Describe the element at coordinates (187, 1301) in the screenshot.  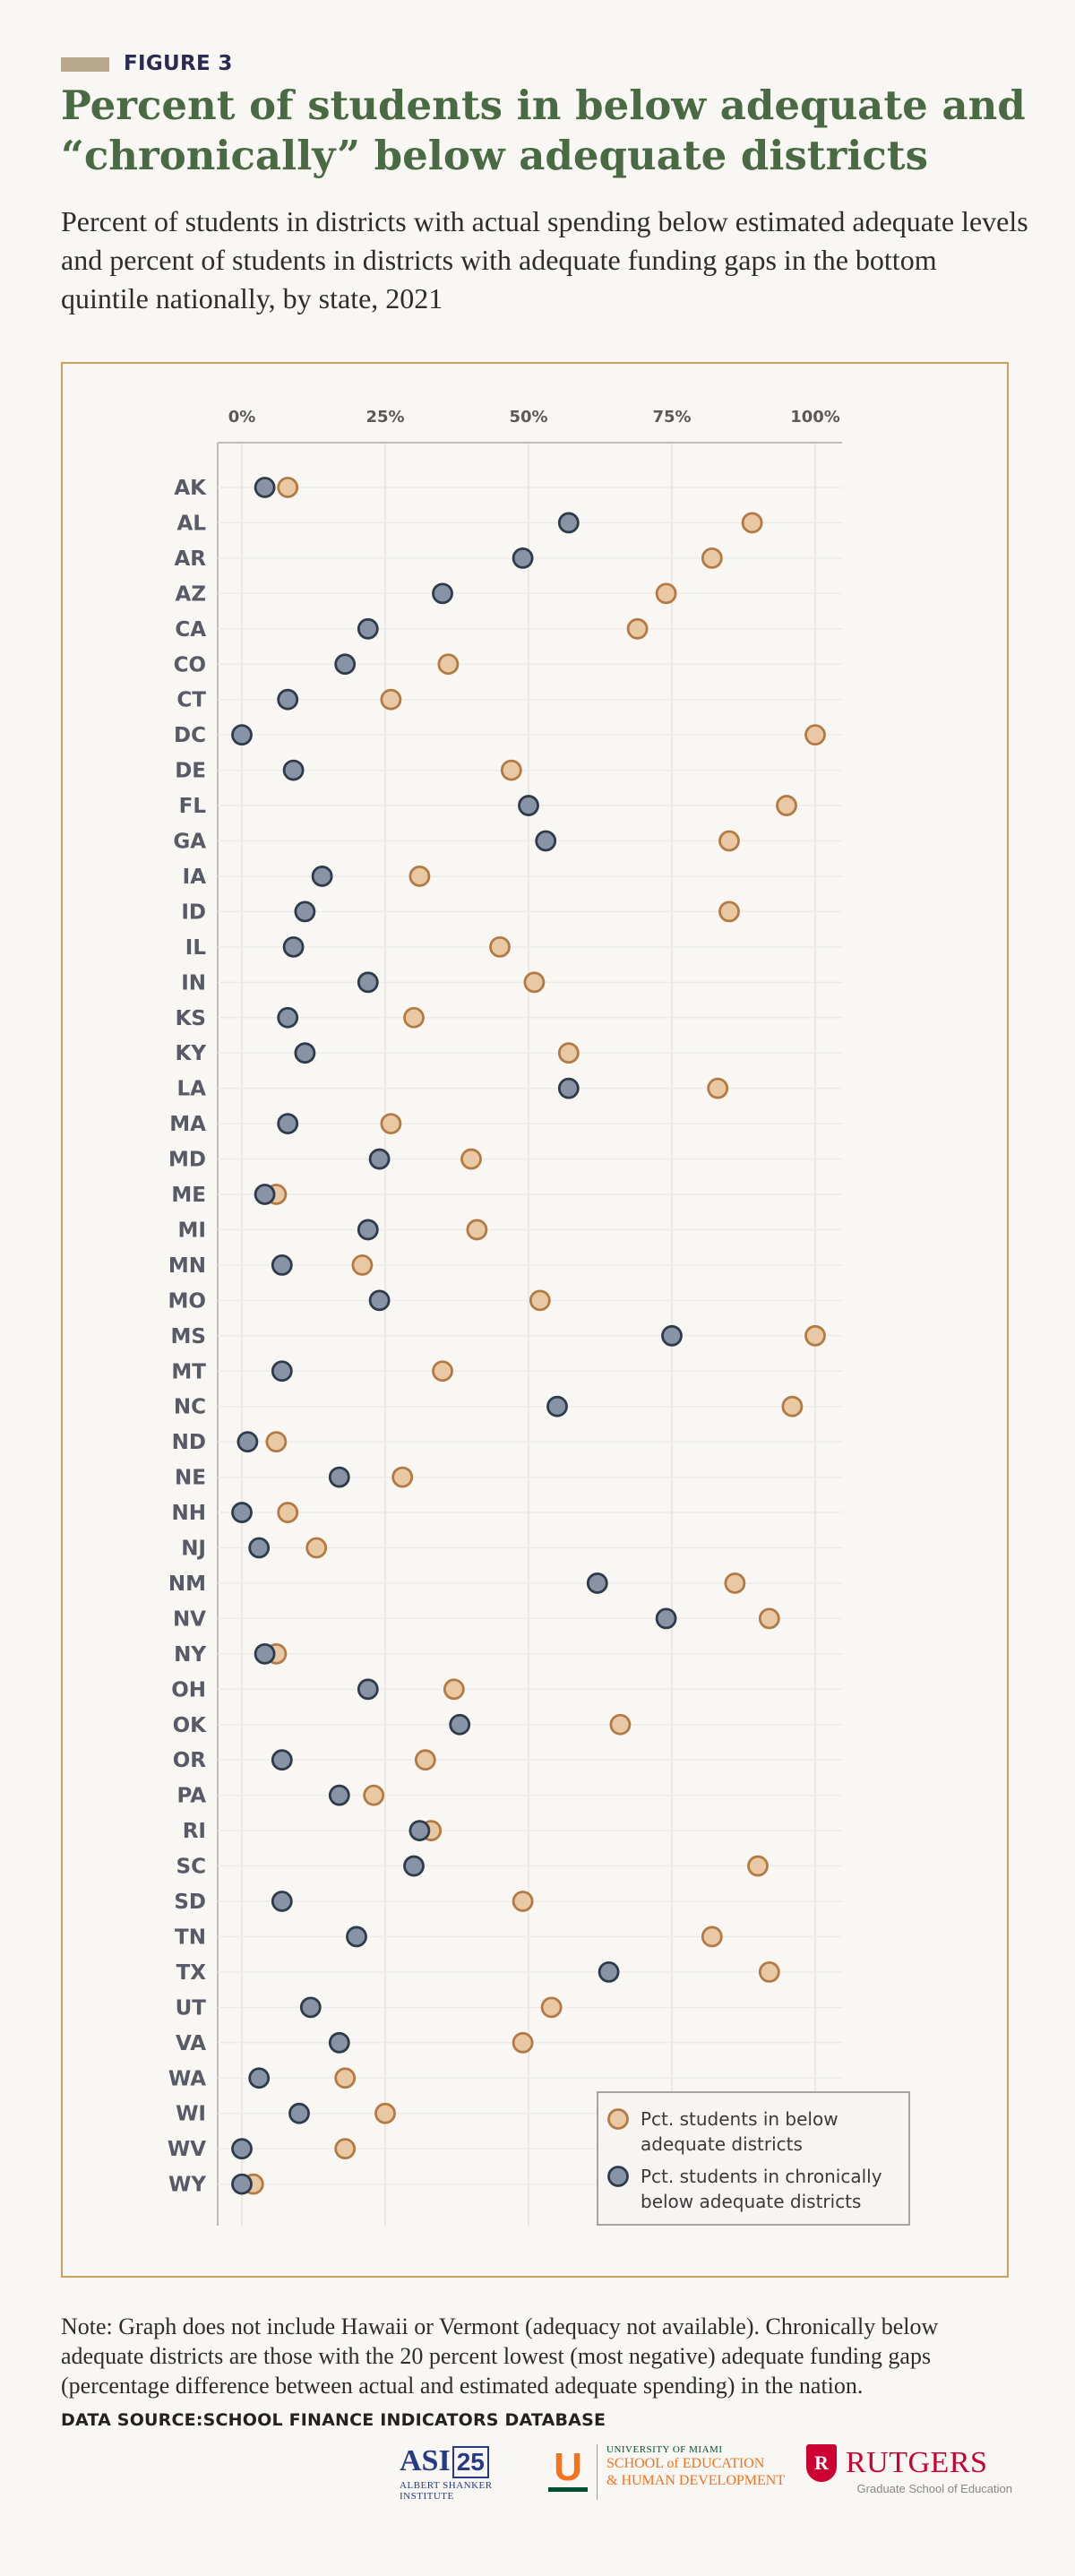
I see `state-label: MO` at that location.